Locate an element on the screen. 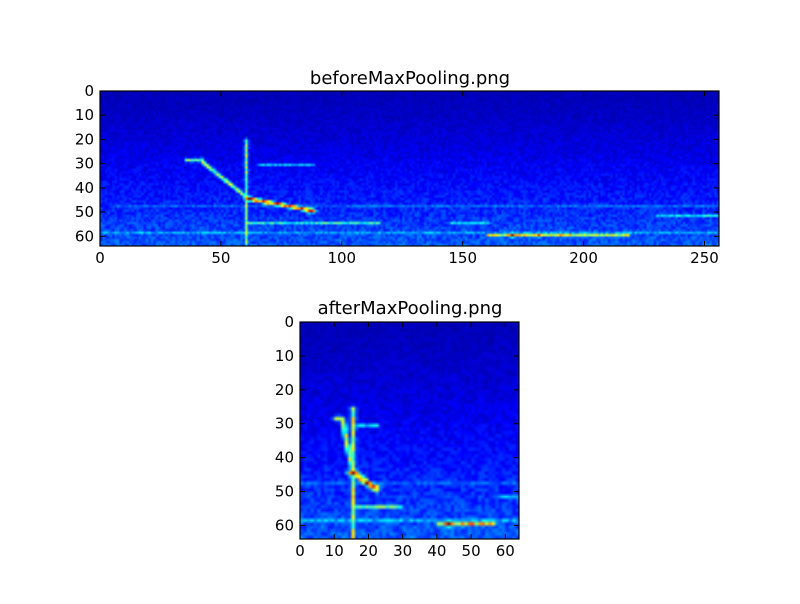  after-x-tick-label: 20 is located at coordinates (368, 551).